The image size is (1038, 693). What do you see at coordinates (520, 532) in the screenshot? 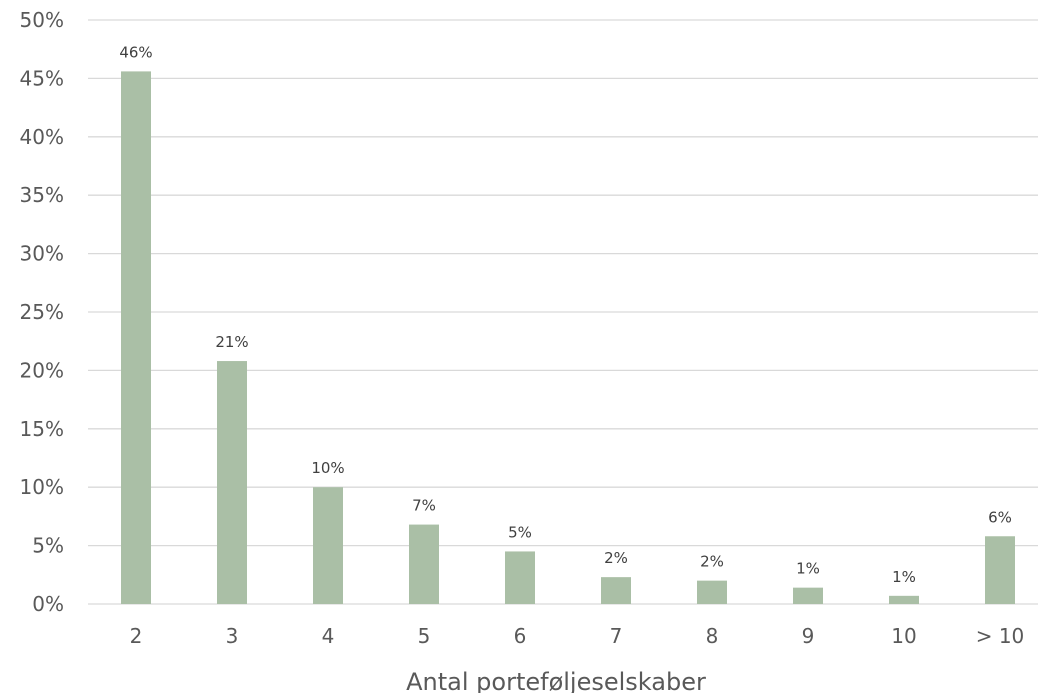
I see `data-label: 5%` at bounding box center [520, 532].